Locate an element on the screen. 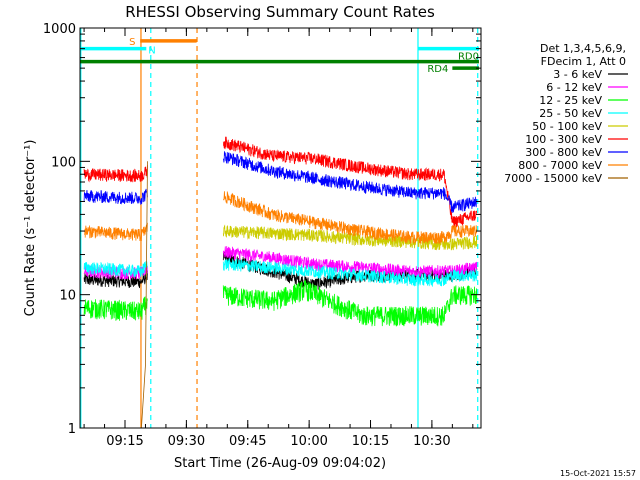  legend-entry-label-3: 25 - 50 keV is located at coordinates (570, 113).